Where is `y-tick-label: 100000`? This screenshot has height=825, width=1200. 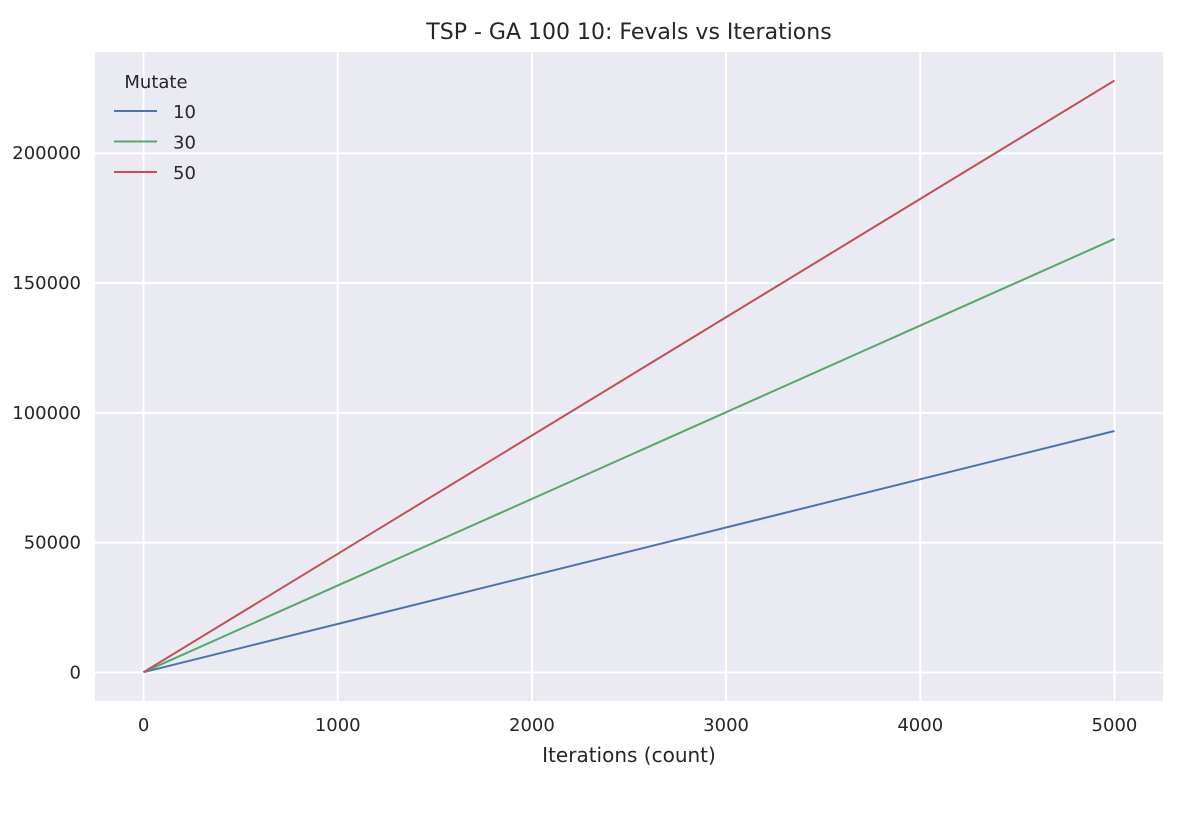 y-tick-label: 100000 is located at coordinates (46, 413).